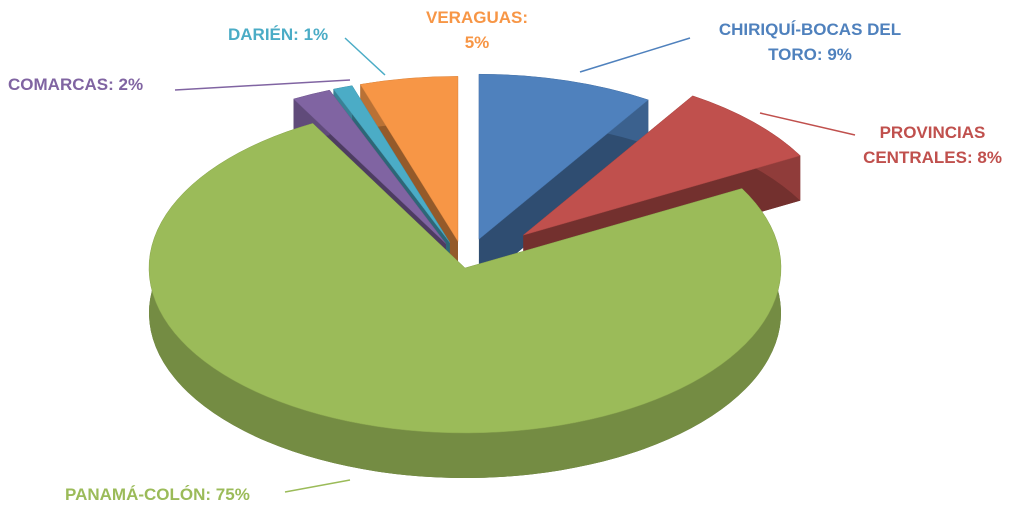  What do you see at coordinates (131, 84) in the screenshot?
I see `value-label: 2%` at bounding box center [131, 84].